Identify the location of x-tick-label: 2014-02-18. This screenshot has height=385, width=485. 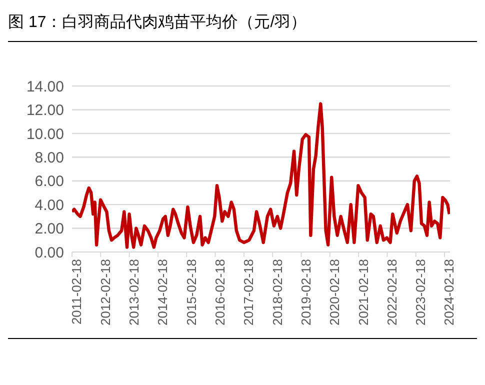
(162, 292).